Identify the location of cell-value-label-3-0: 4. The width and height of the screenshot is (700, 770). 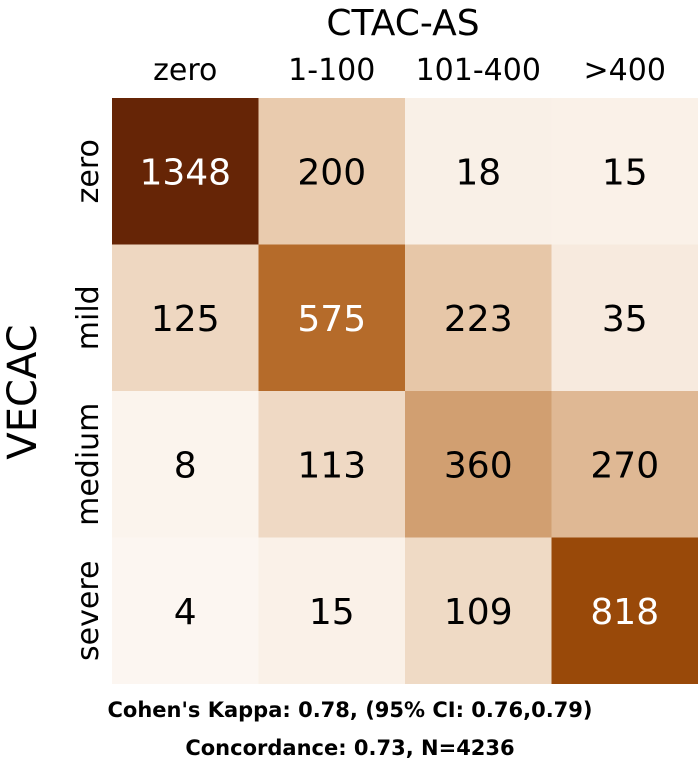
(185, 612).